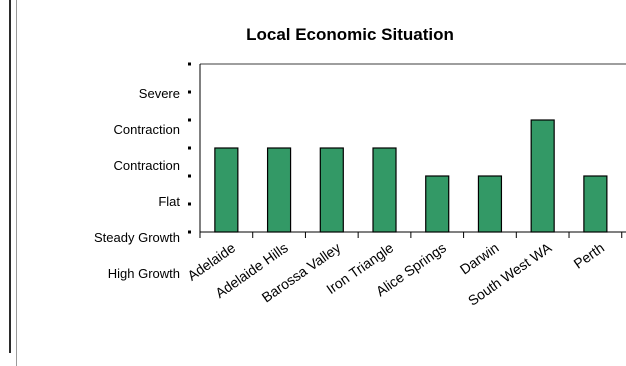 This screenshot has width=626, height=366. I want to click on x-tick-label: Perth, so click(589, 255).